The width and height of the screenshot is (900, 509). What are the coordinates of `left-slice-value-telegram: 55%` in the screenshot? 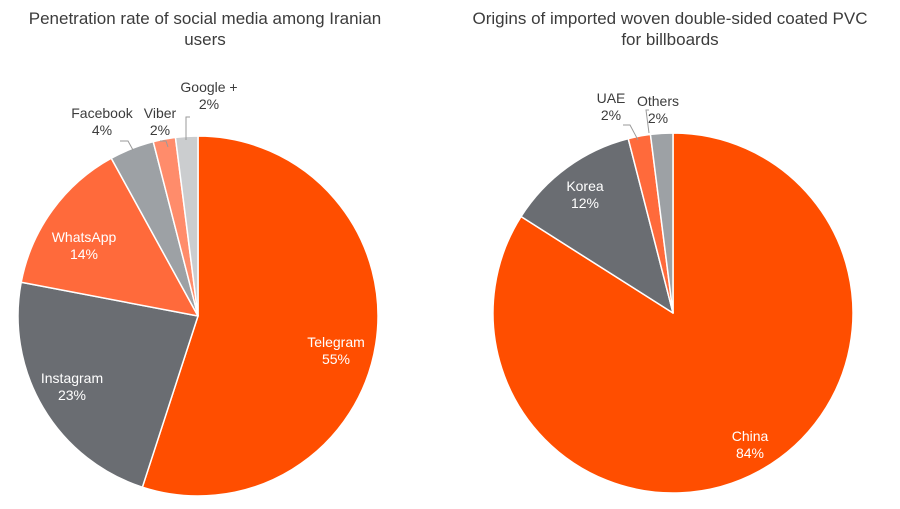 It's located at (336, 359).